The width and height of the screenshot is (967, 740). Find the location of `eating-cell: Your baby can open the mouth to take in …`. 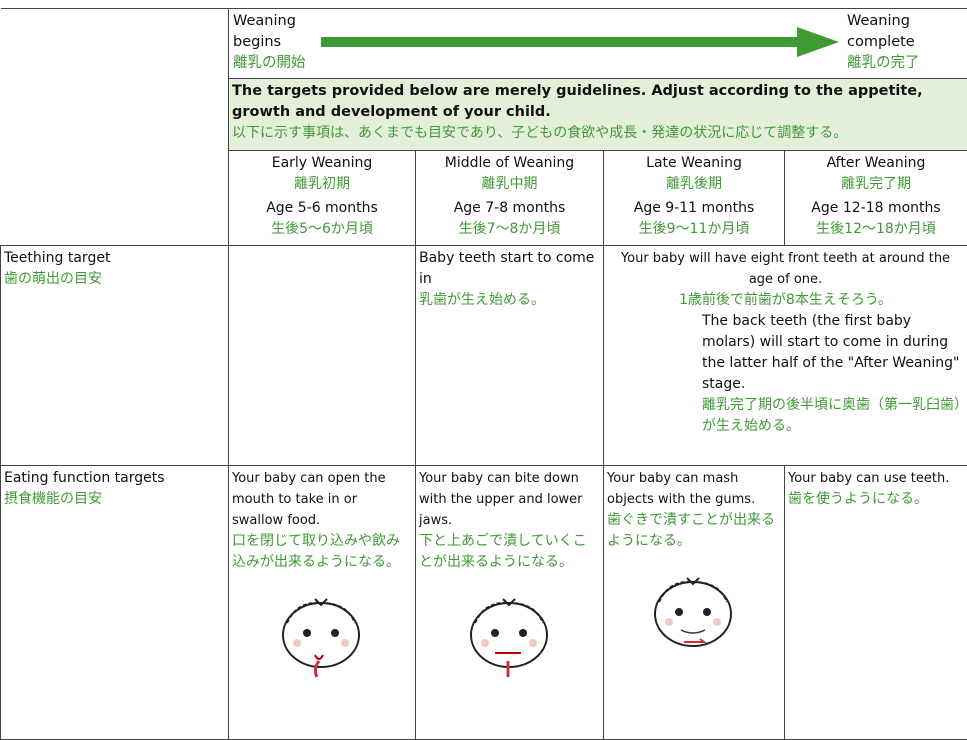

eating-cell: Your baby can open the mouth to take in … is located at coordinates (322, 603).